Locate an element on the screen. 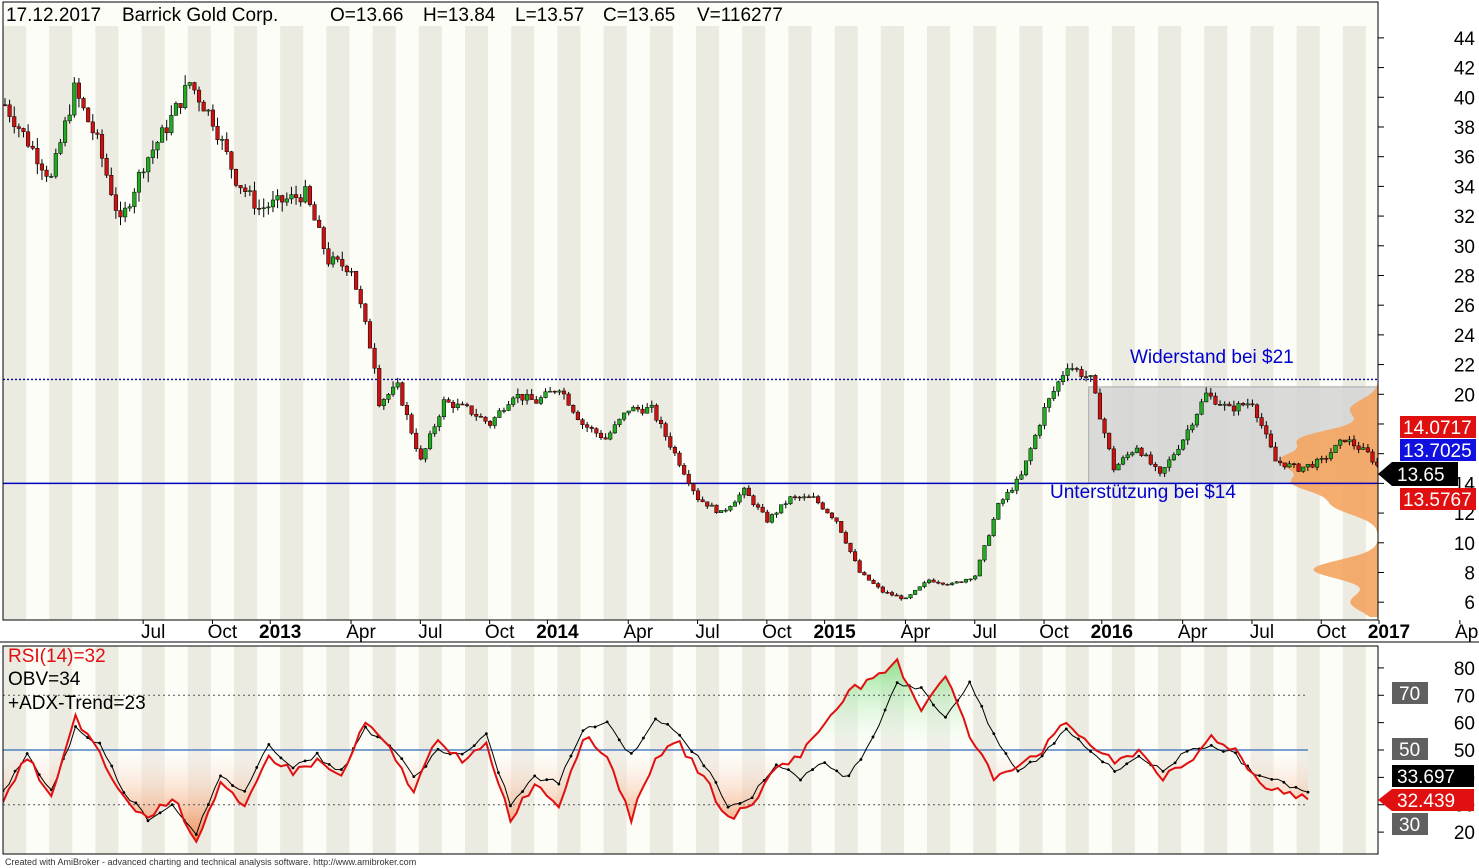 This screenshot has height=868, width=1479. header-volume: V=116277 is located at coordinates (740, 15).